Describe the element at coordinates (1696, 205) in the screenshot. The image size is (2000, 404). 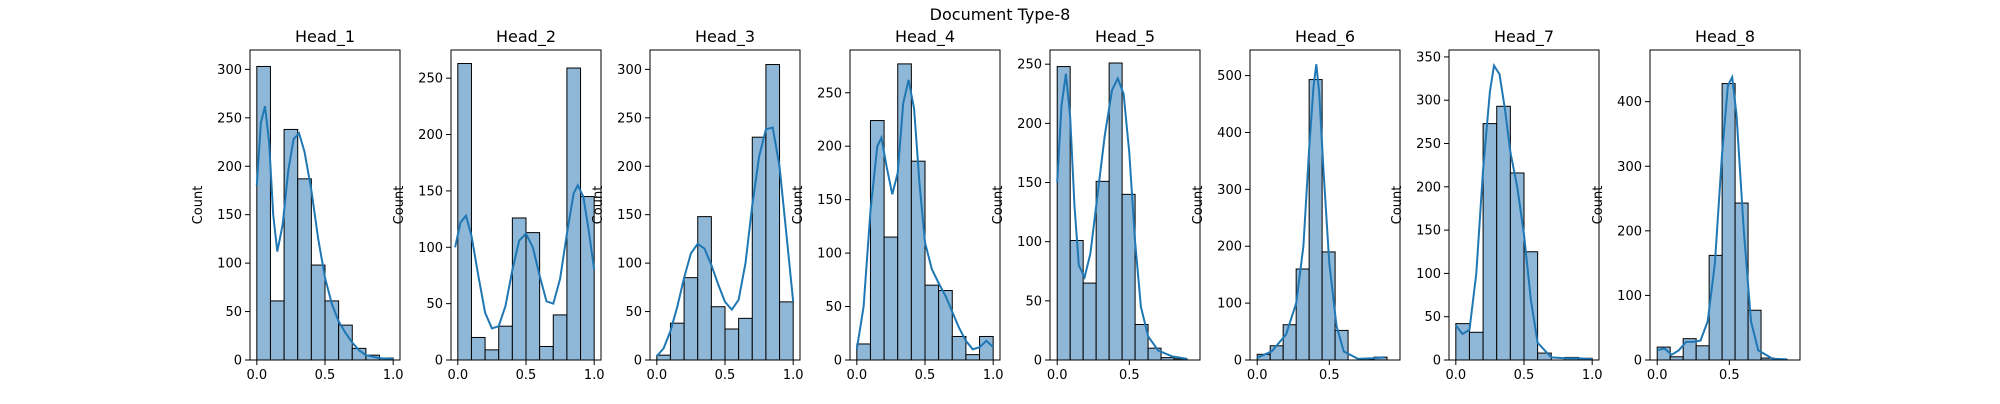
I see `subplot-8: Head_8 0.0 0.5 0 100 200 300 400 Count` at that location.